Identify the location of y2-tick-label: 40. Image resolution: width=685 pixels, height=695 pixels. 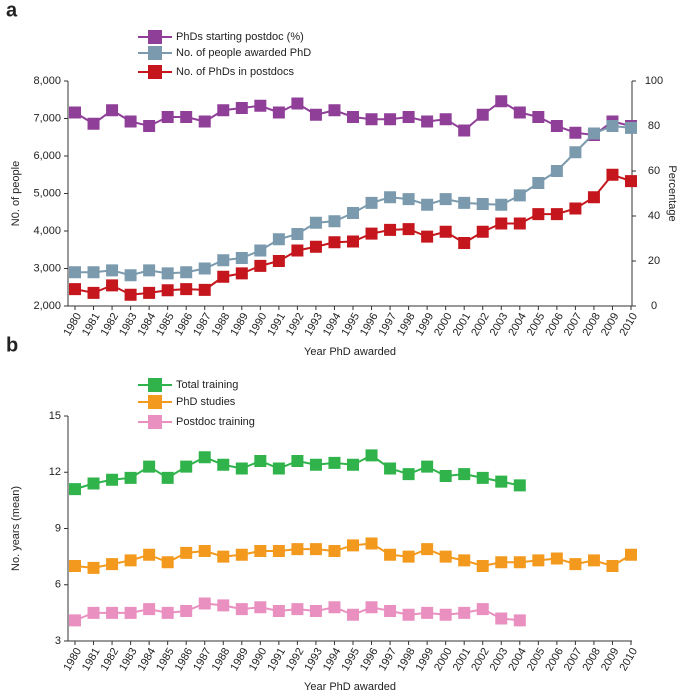
(654, 216).